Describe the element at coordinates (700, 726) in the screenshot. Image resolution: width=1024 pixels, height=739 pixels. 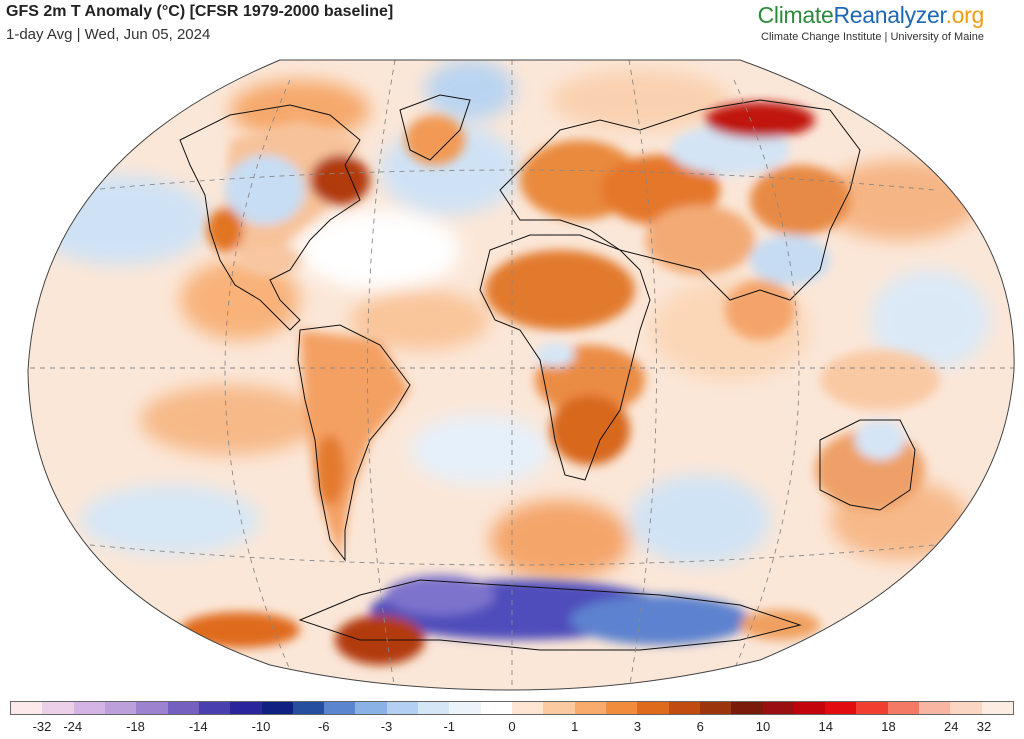
I see `colorbar-tick-label: 6` at that location.